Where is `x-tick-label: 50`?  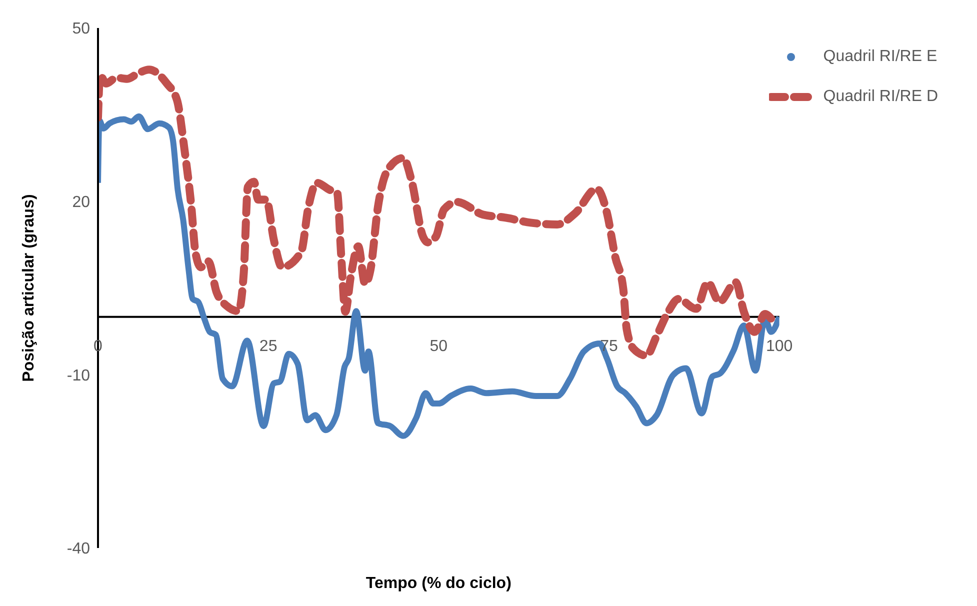
x-tick-label: 50 is located at coordinates (439, 346).